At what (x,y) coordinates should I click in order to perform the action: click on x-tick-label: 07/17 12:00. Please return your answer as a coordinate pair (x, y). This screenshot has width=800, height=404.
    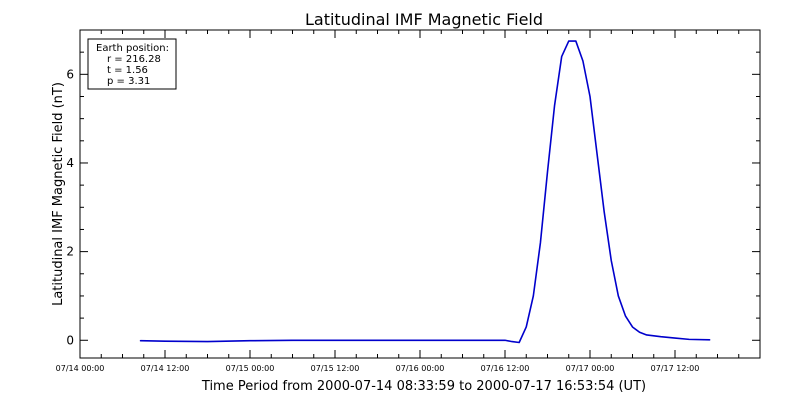
    Looking at the image, I should click on (675, 368).